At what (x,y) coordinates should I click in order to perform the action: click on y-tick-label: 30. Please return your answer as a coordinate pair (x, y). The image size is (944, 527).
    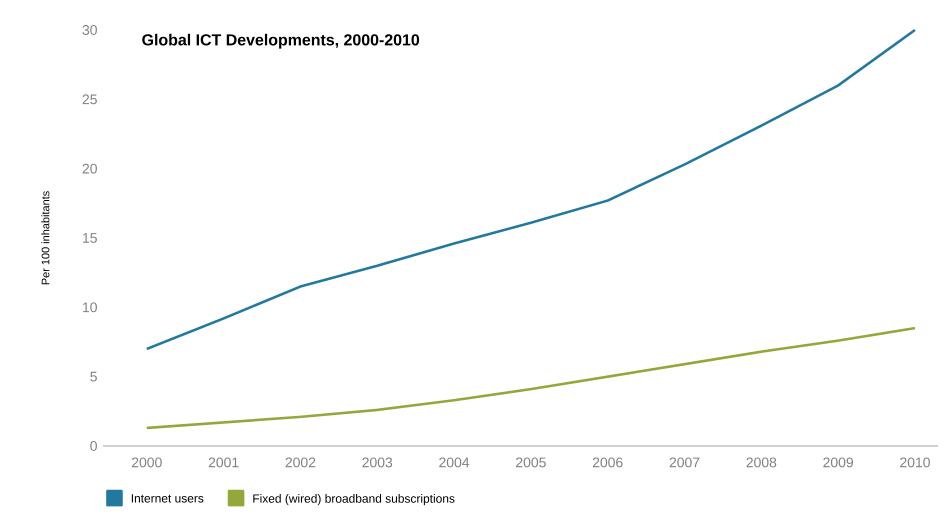
    Looking at the image, I should click on (89, 30).